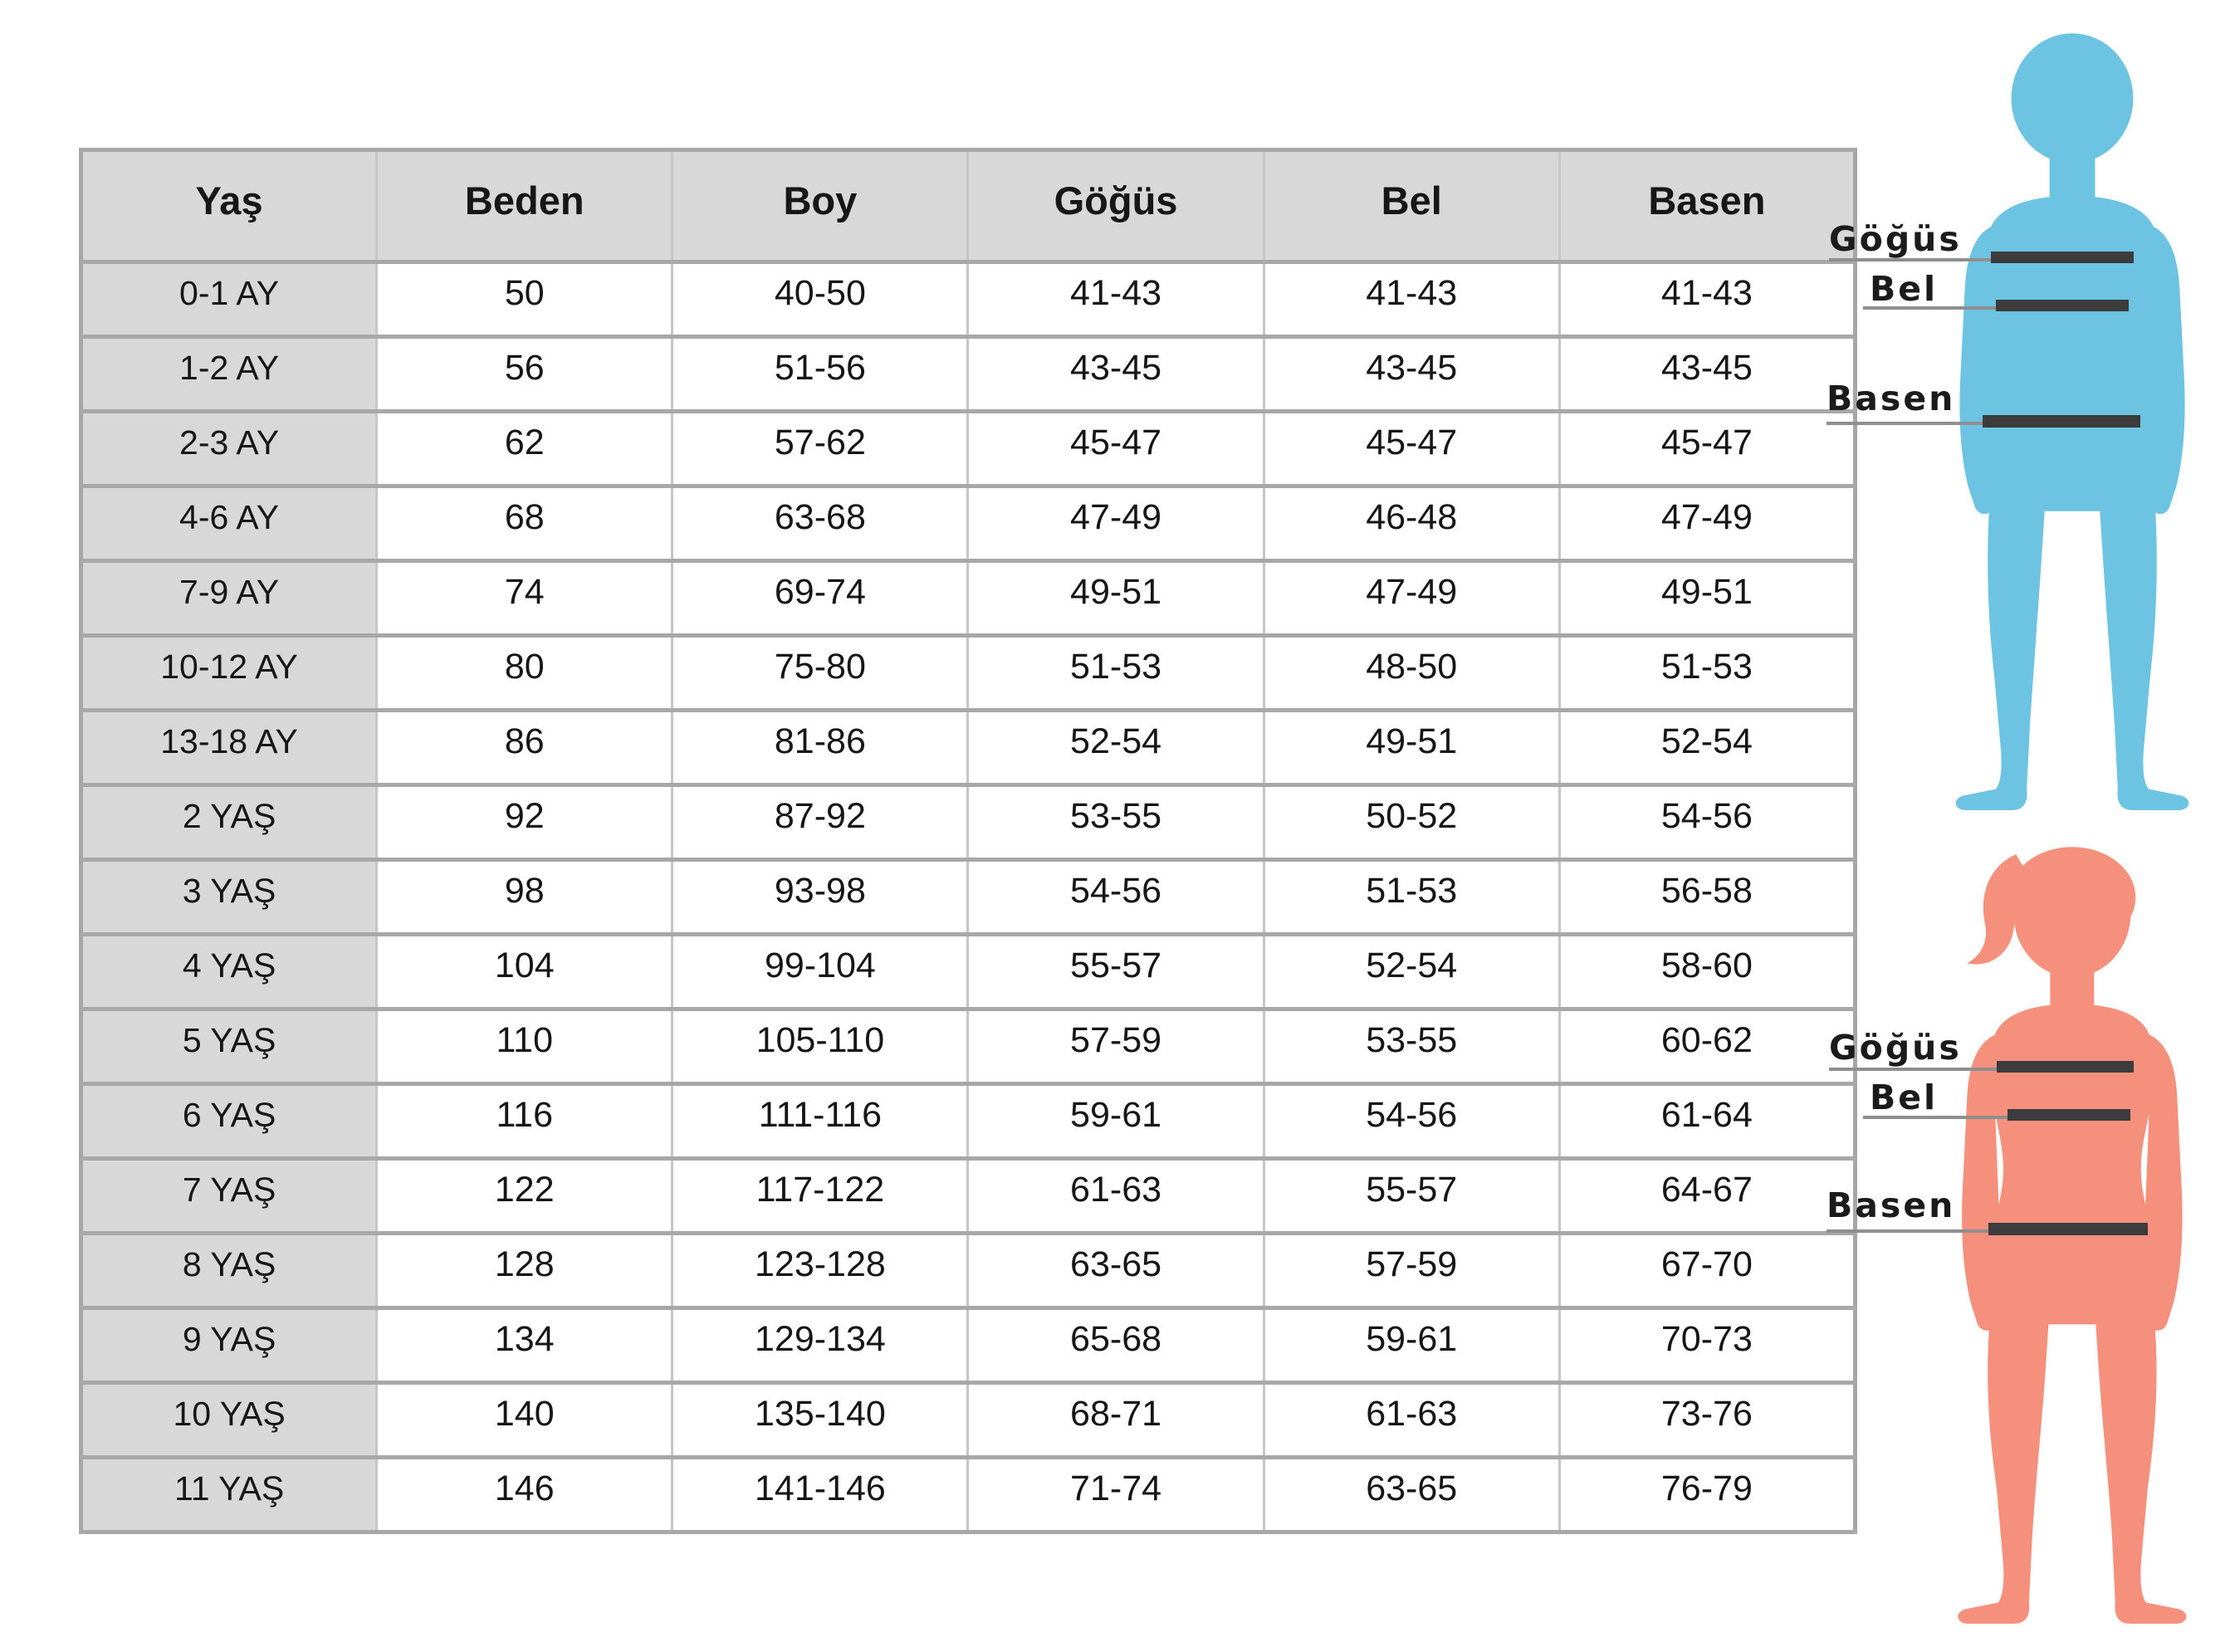 Image resolution: width=2230 pixels, height=1652 pixels. I want to click on girl-waist-line, so click(1938, 1117).